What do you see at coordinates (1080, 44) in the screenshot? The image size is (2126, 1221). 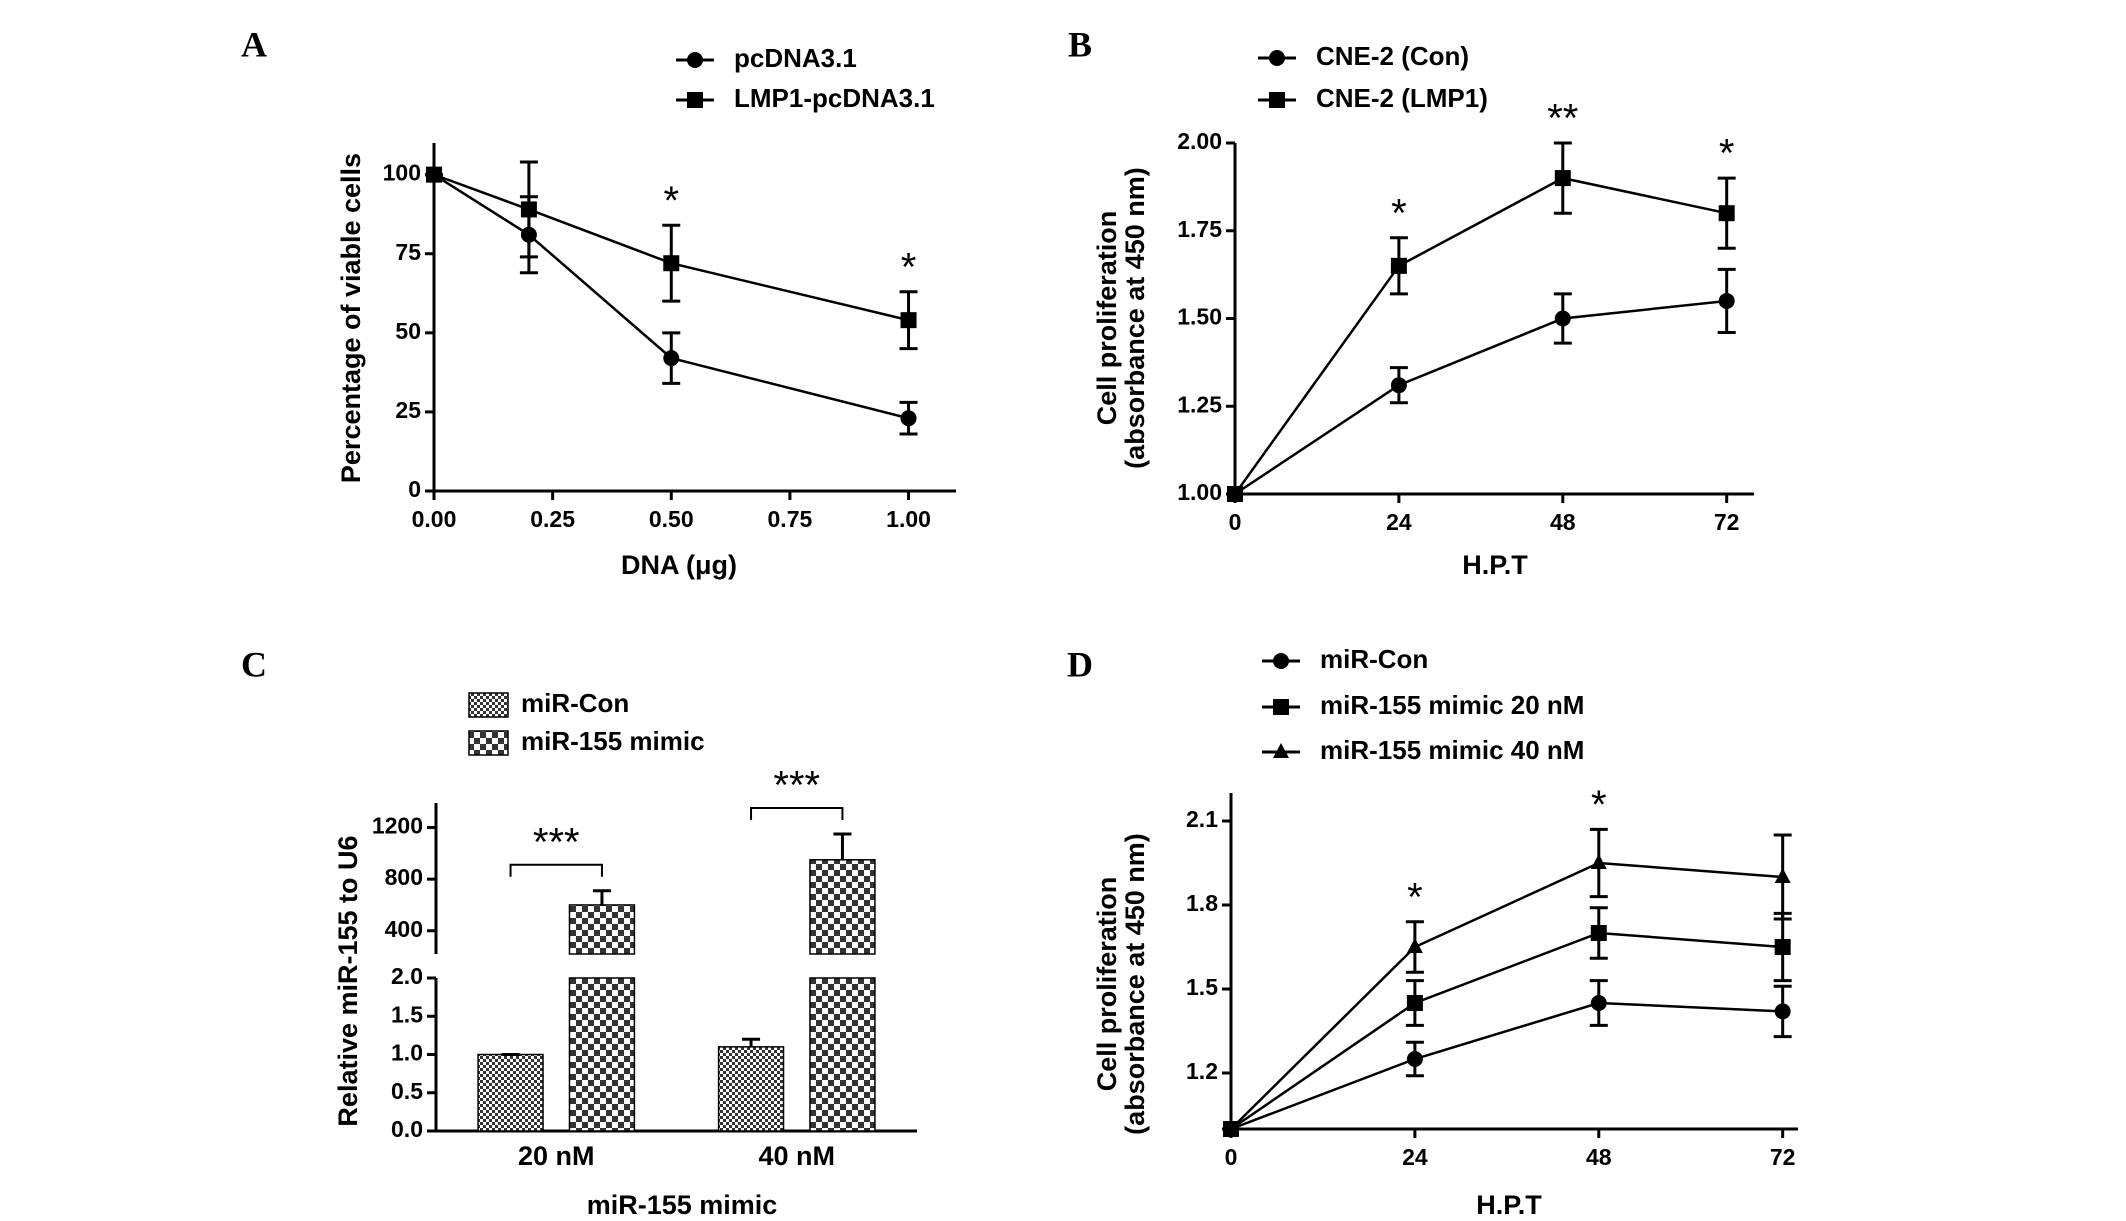 I see `panel-label: B` at bounding box center [1080, 44].